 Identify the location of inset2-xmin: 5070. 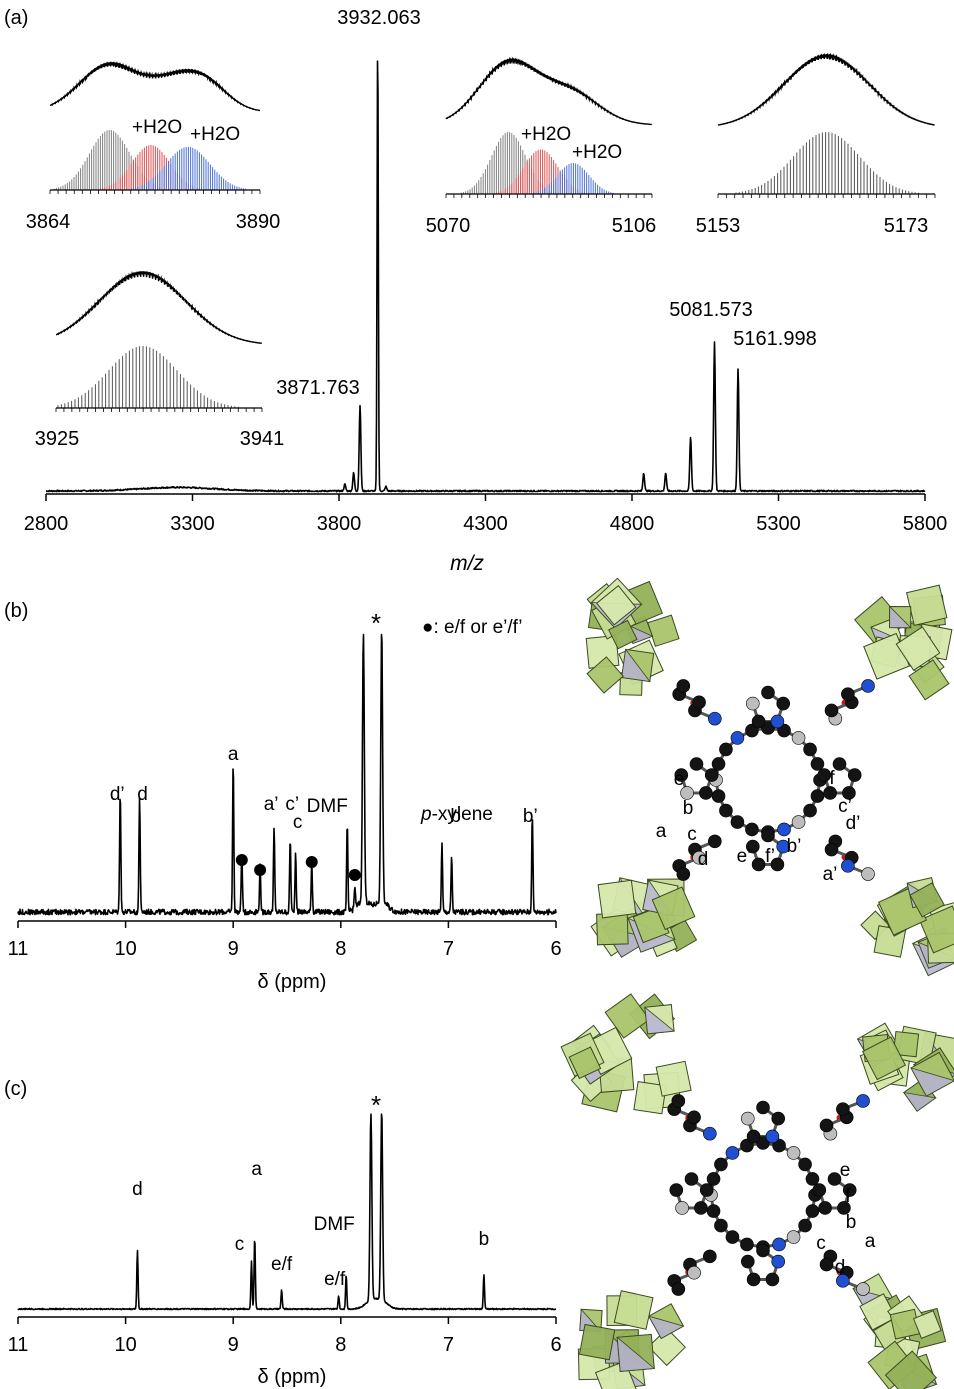
(448, 226).